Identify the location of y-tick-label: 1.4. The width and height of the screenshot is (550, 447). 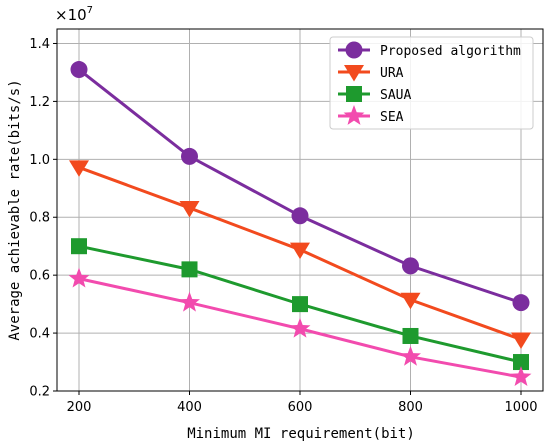
(39, 44).